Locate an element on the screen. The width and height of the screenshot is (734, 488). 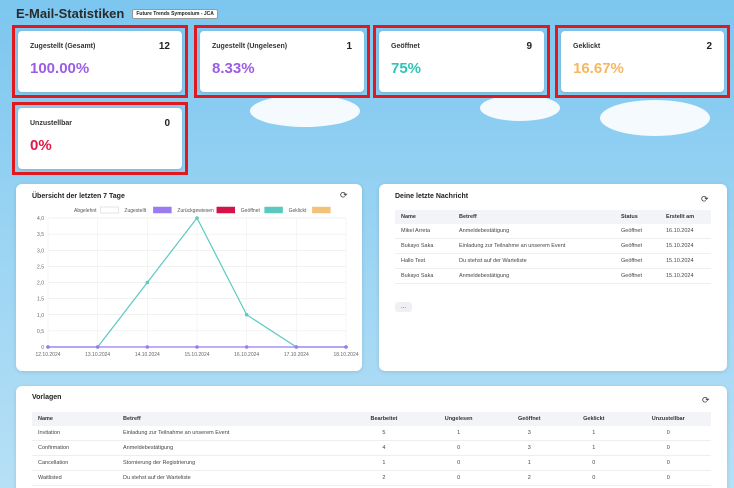
stat-count: 9 is located at coordinates (529, 46).